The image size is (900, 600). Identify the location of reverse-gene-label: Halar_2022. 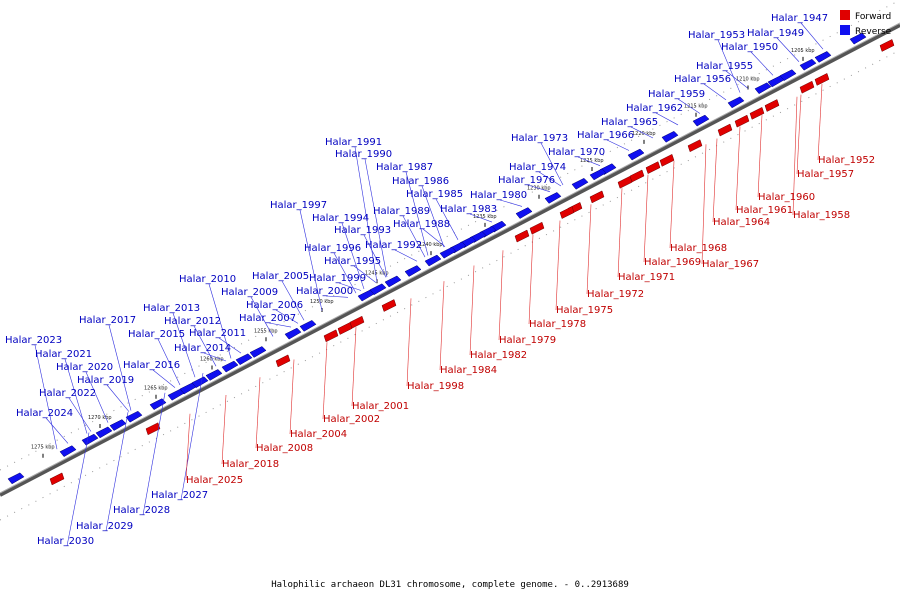
(67, 393).